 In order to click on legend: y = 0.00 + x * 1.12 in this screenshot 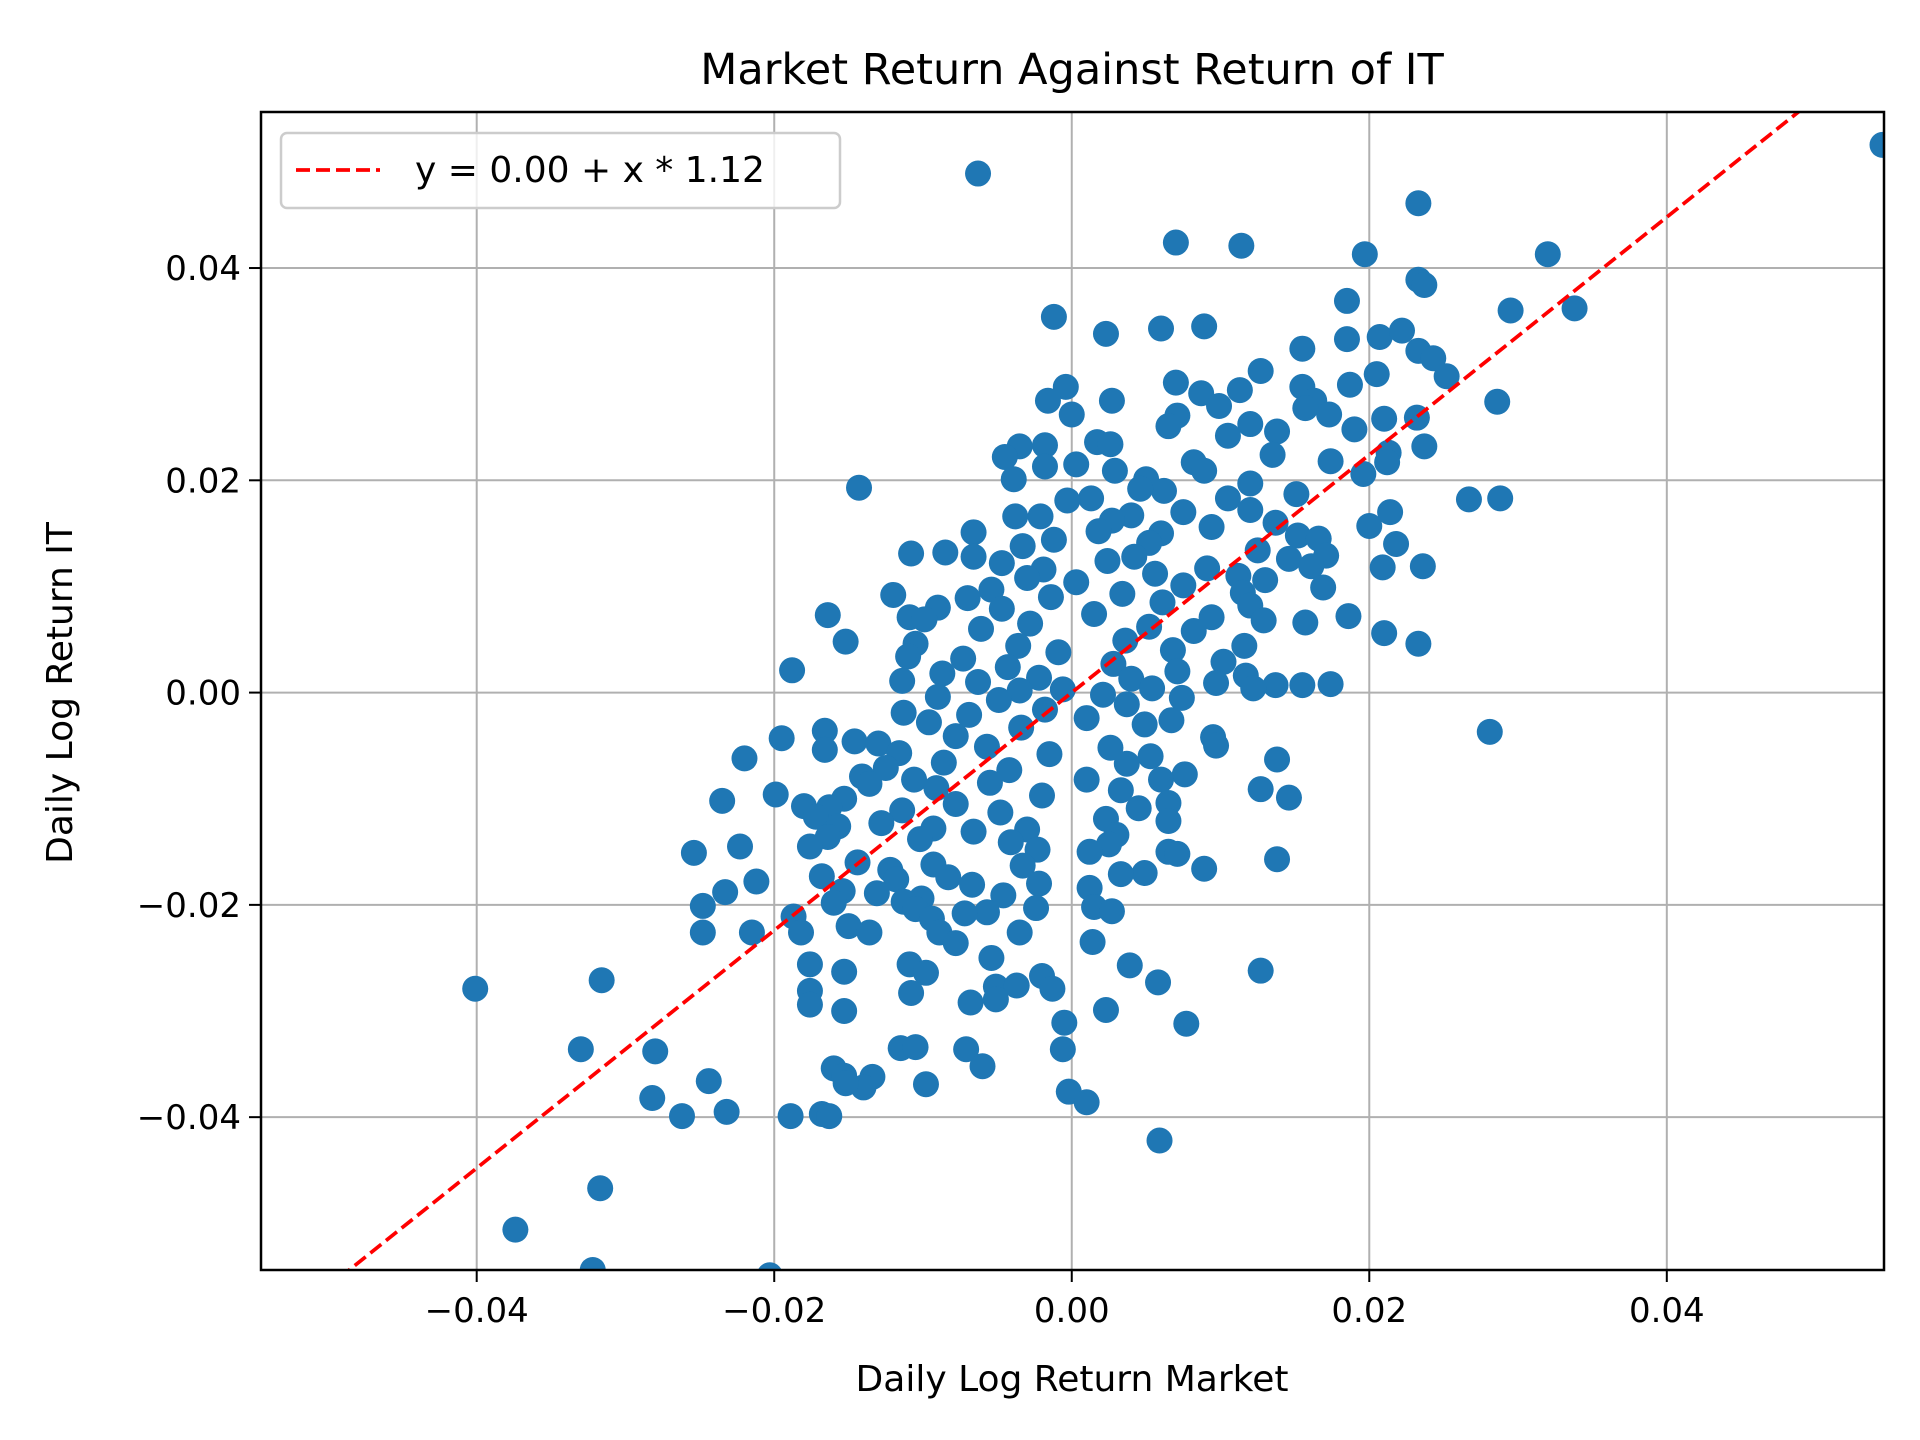, I will do `click(560, 170)`.